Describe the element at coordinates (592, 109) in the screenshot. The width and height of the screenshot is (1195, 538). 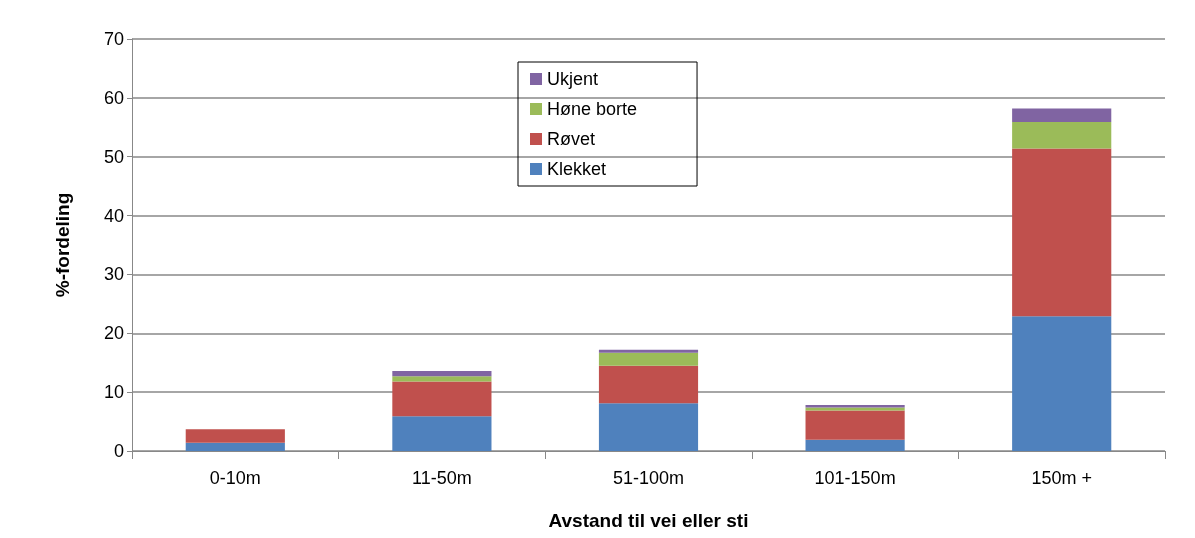
I see `legend-label: Høne borte` at that location.